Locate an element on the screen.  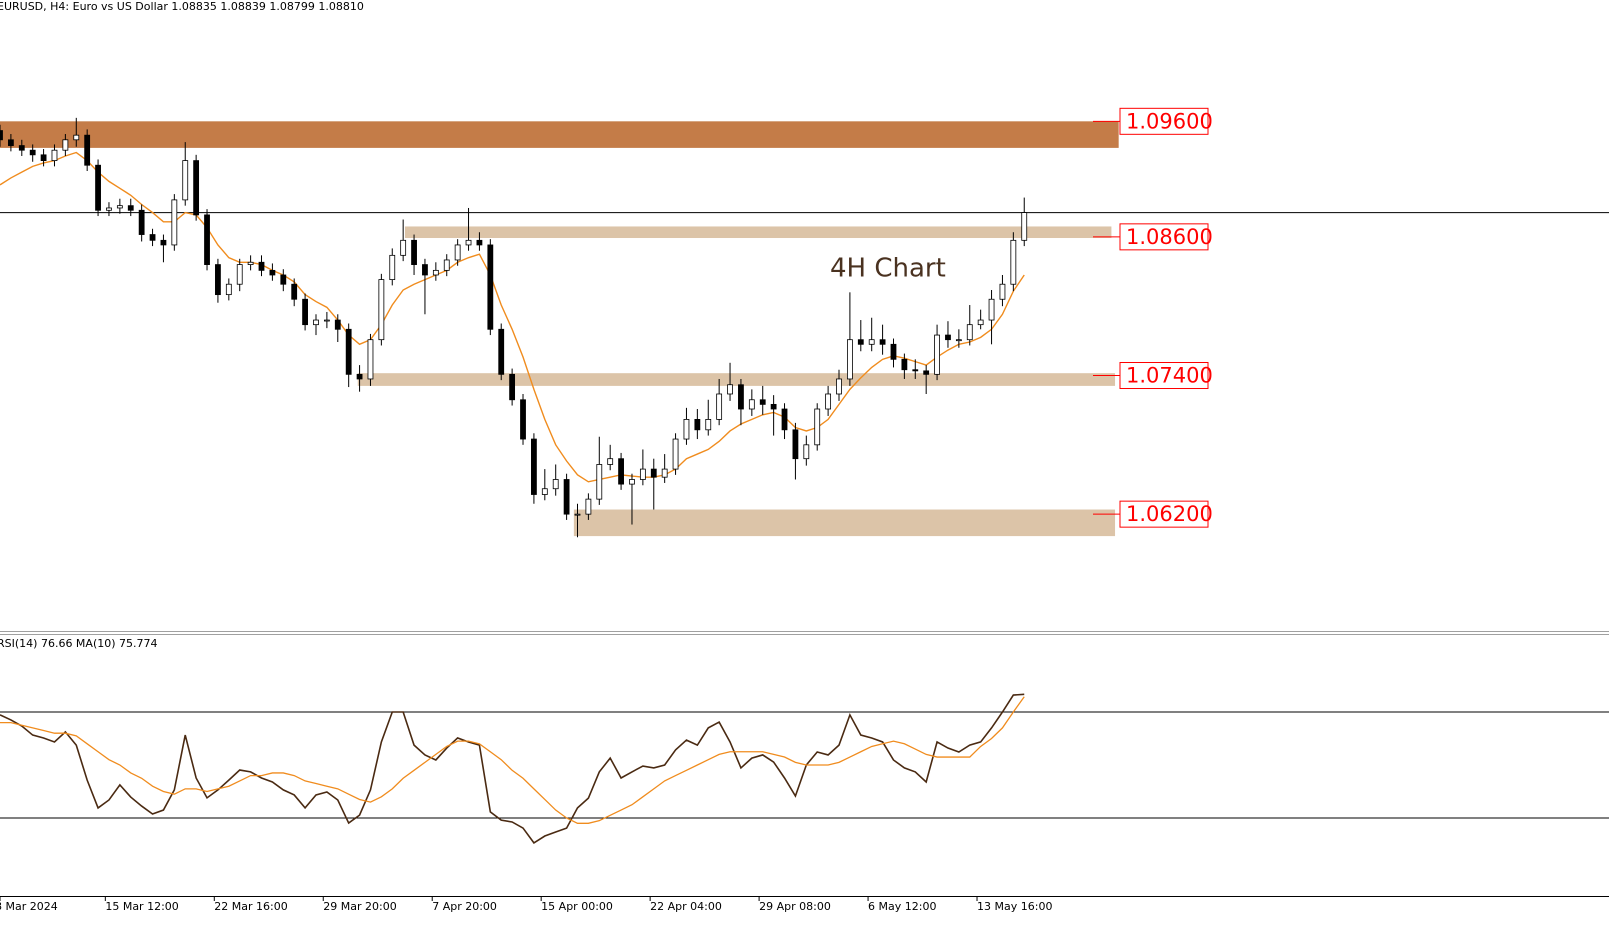
x-tick-label: 29 Mar 20:00 is located at coordinates (359, 906).